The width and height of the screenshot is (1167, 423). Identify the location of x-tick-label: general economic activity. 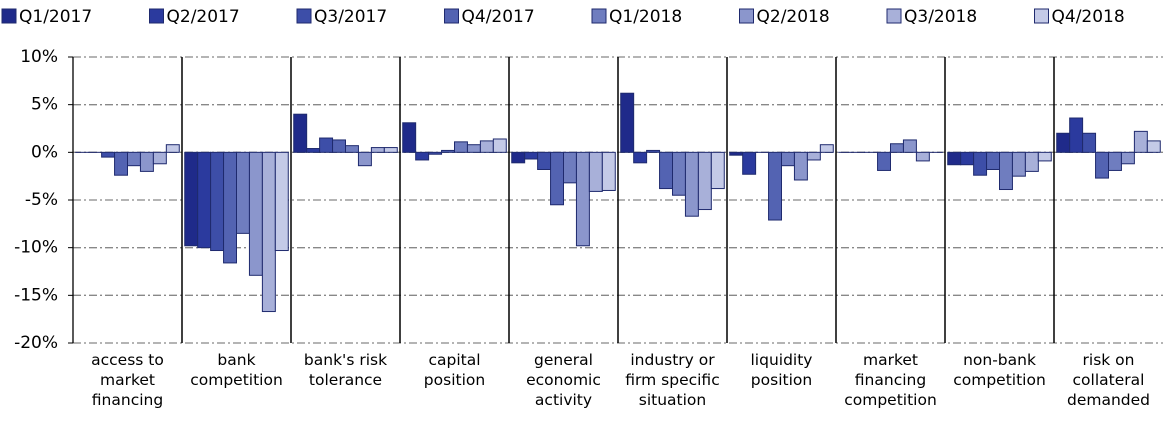
(563, 380).